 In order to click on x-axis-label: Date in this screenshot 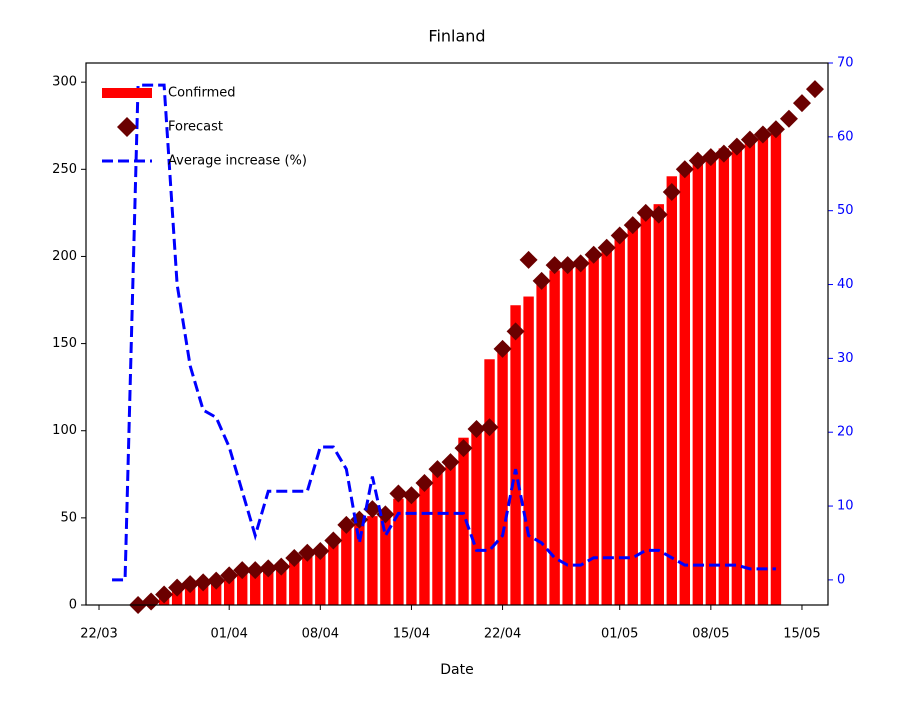, I will do `click(456, 670)`.